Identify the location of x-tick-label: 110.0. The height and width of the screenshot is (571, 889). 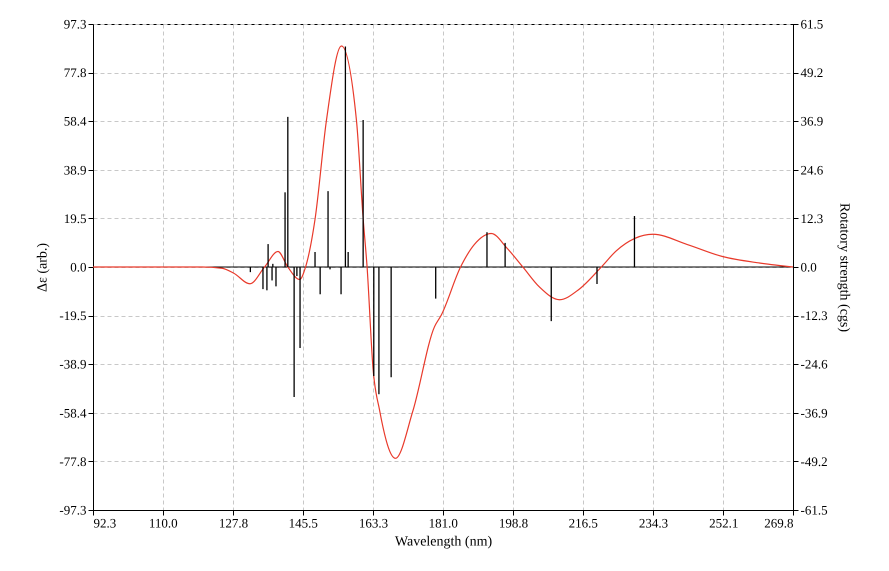
(163, 523).